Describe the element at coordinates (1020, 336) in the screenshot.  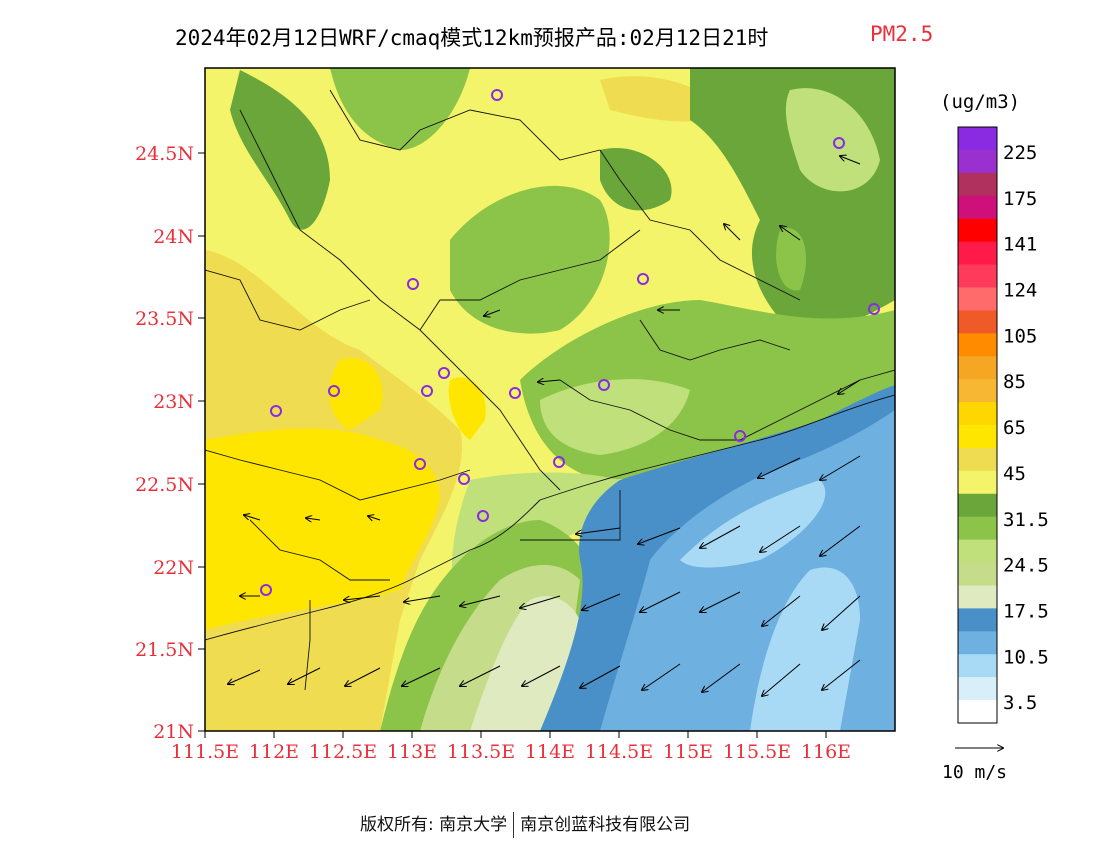
I see `legend-label: 105` at that location.